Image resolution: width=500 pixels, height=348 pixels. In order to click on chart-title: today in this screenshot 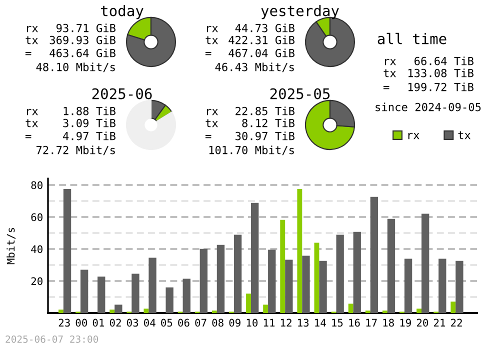, I will do `click(122, 12)`.